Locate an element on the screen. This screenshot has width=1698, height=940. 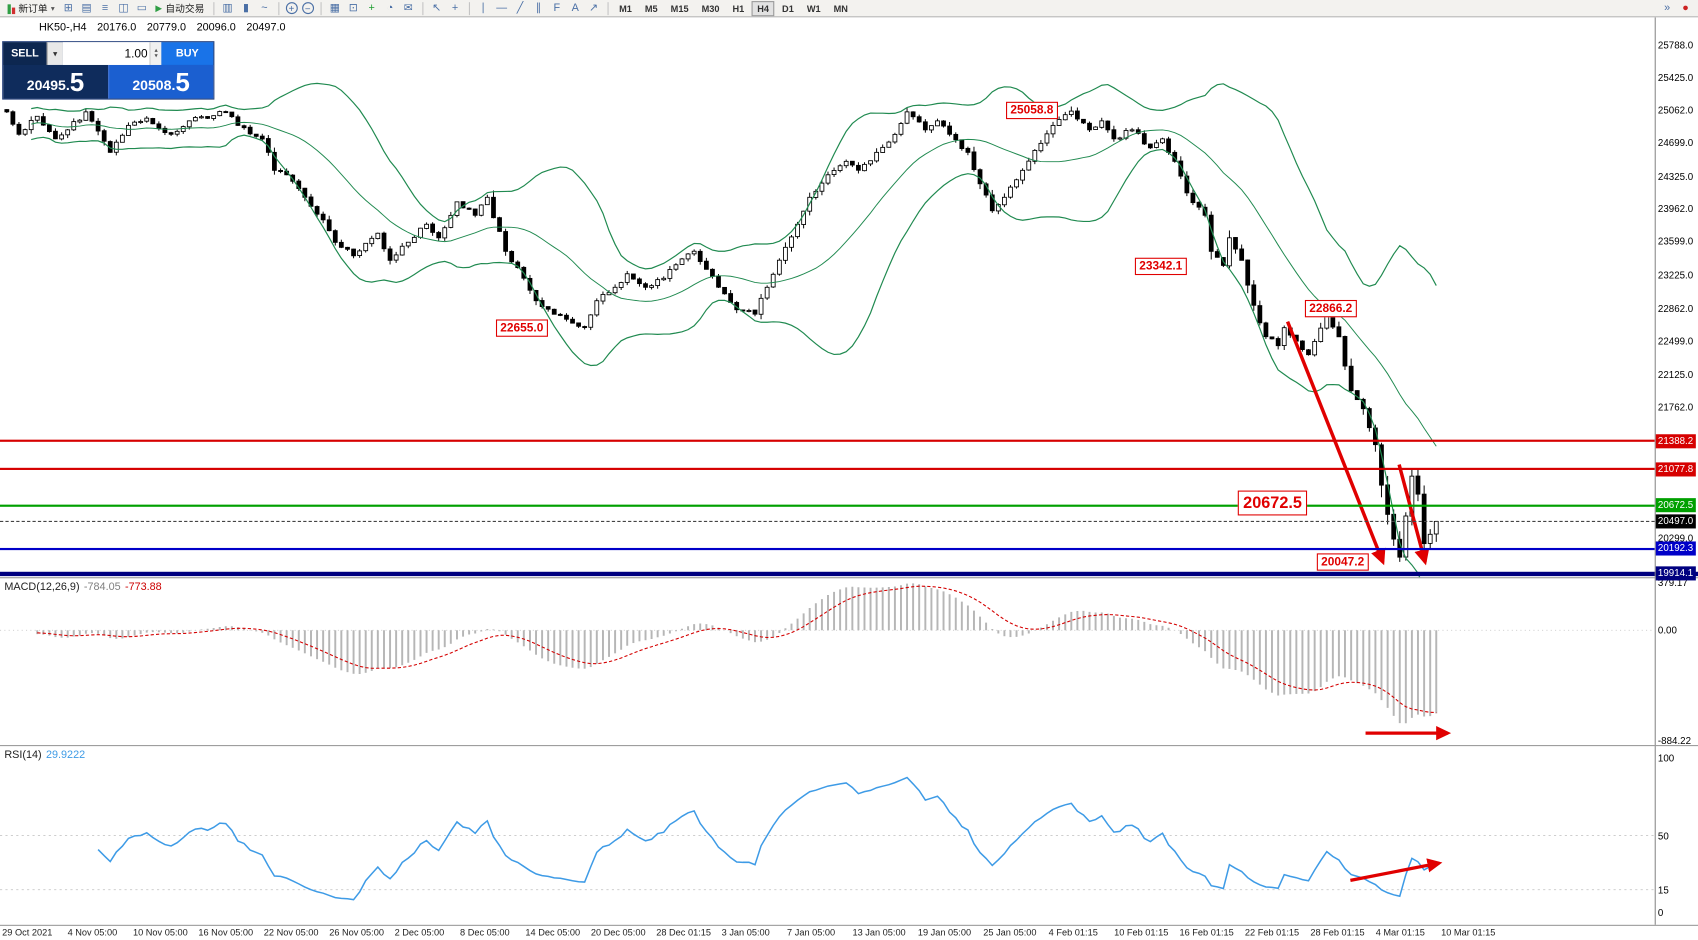
panel-separator-macd is located at coordinates (849, 578).